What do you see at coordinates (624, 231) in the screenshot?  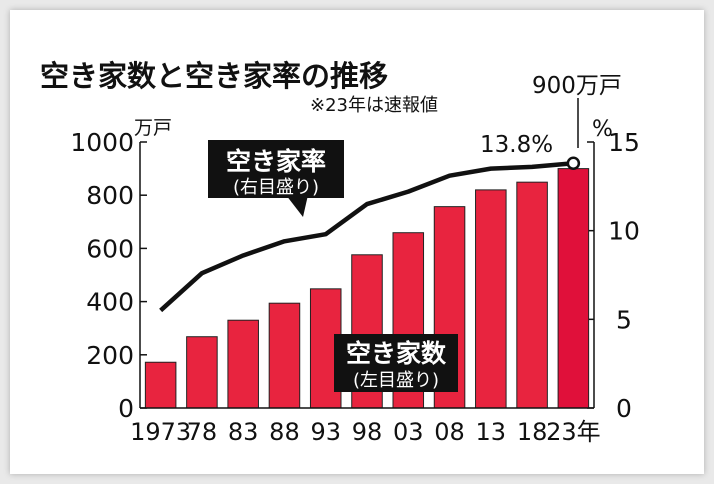 I see `right-tick-label: 10` at bounding box center [624, 231].